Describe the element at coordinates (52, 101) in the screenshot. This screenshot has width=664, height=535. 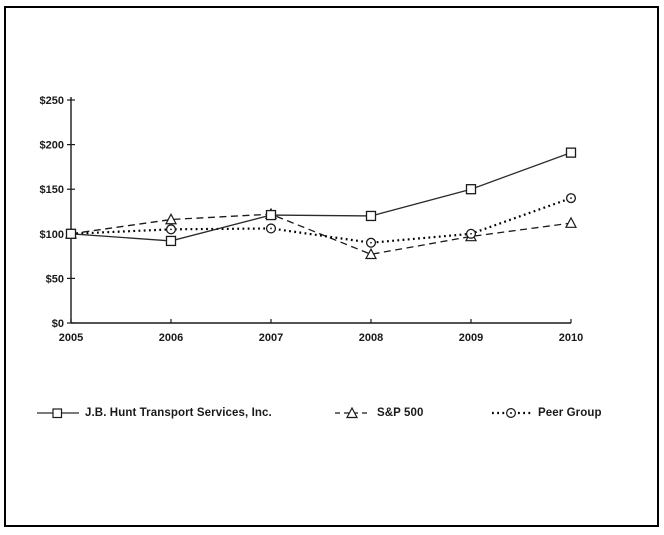
I see `y-axis-label: $250` at that location.